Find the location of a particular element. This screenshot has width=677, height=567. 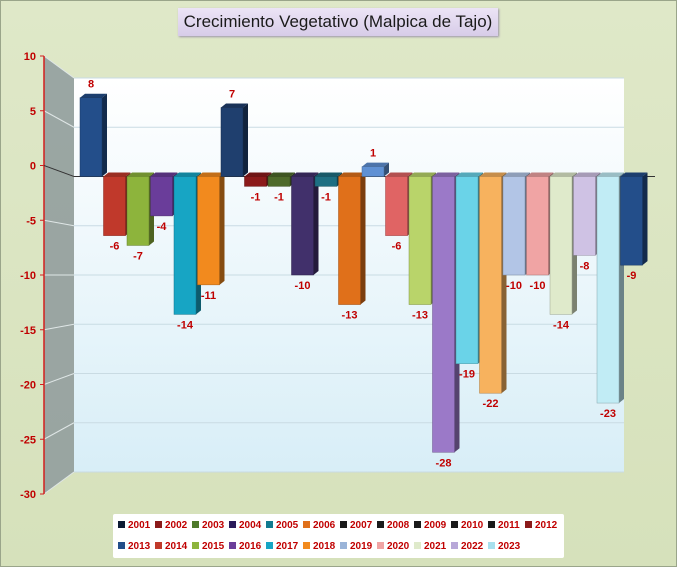

legend-label: 2004 is located at coordinates (250, 525).